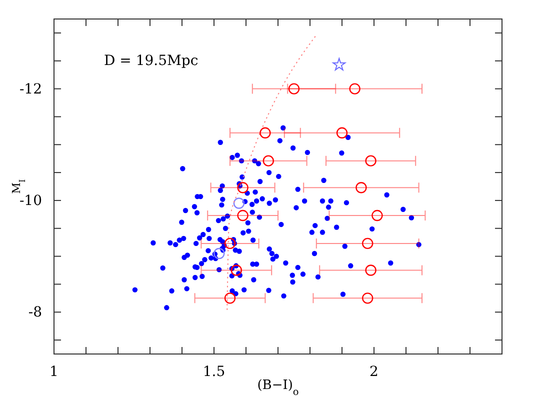 This screenshot has width=534, height=399. I want to click on x-tick-label: 1, so click(54, 372).